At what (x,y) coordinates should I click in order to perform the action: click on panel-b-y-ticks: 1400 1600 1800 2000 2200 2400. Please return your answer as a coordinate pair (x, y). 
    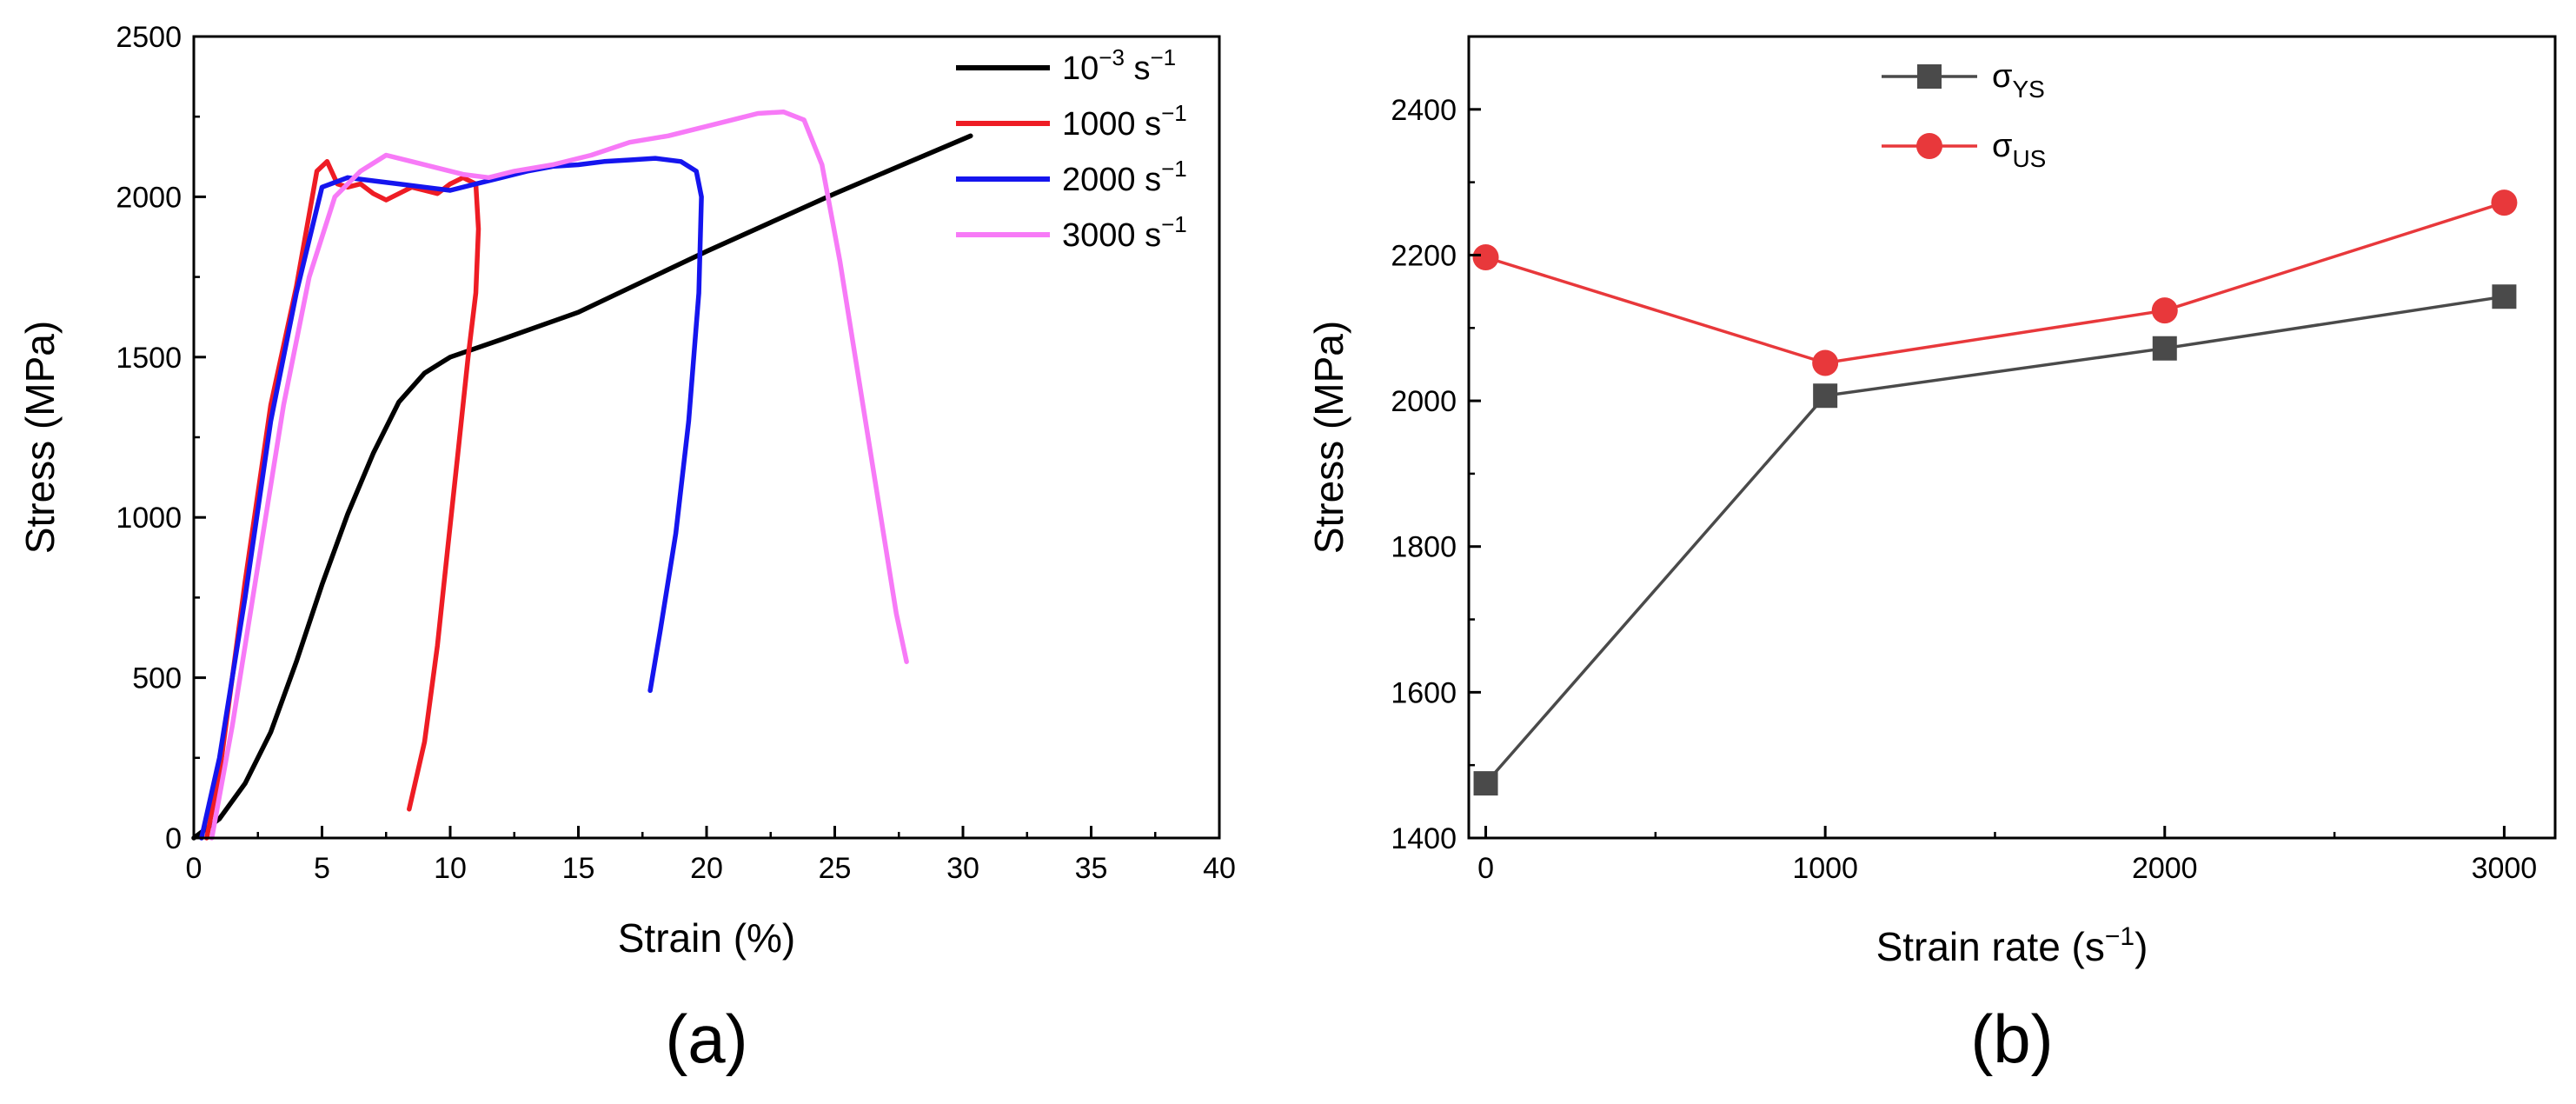
    Looking at the image, I should click on (1436, 474).